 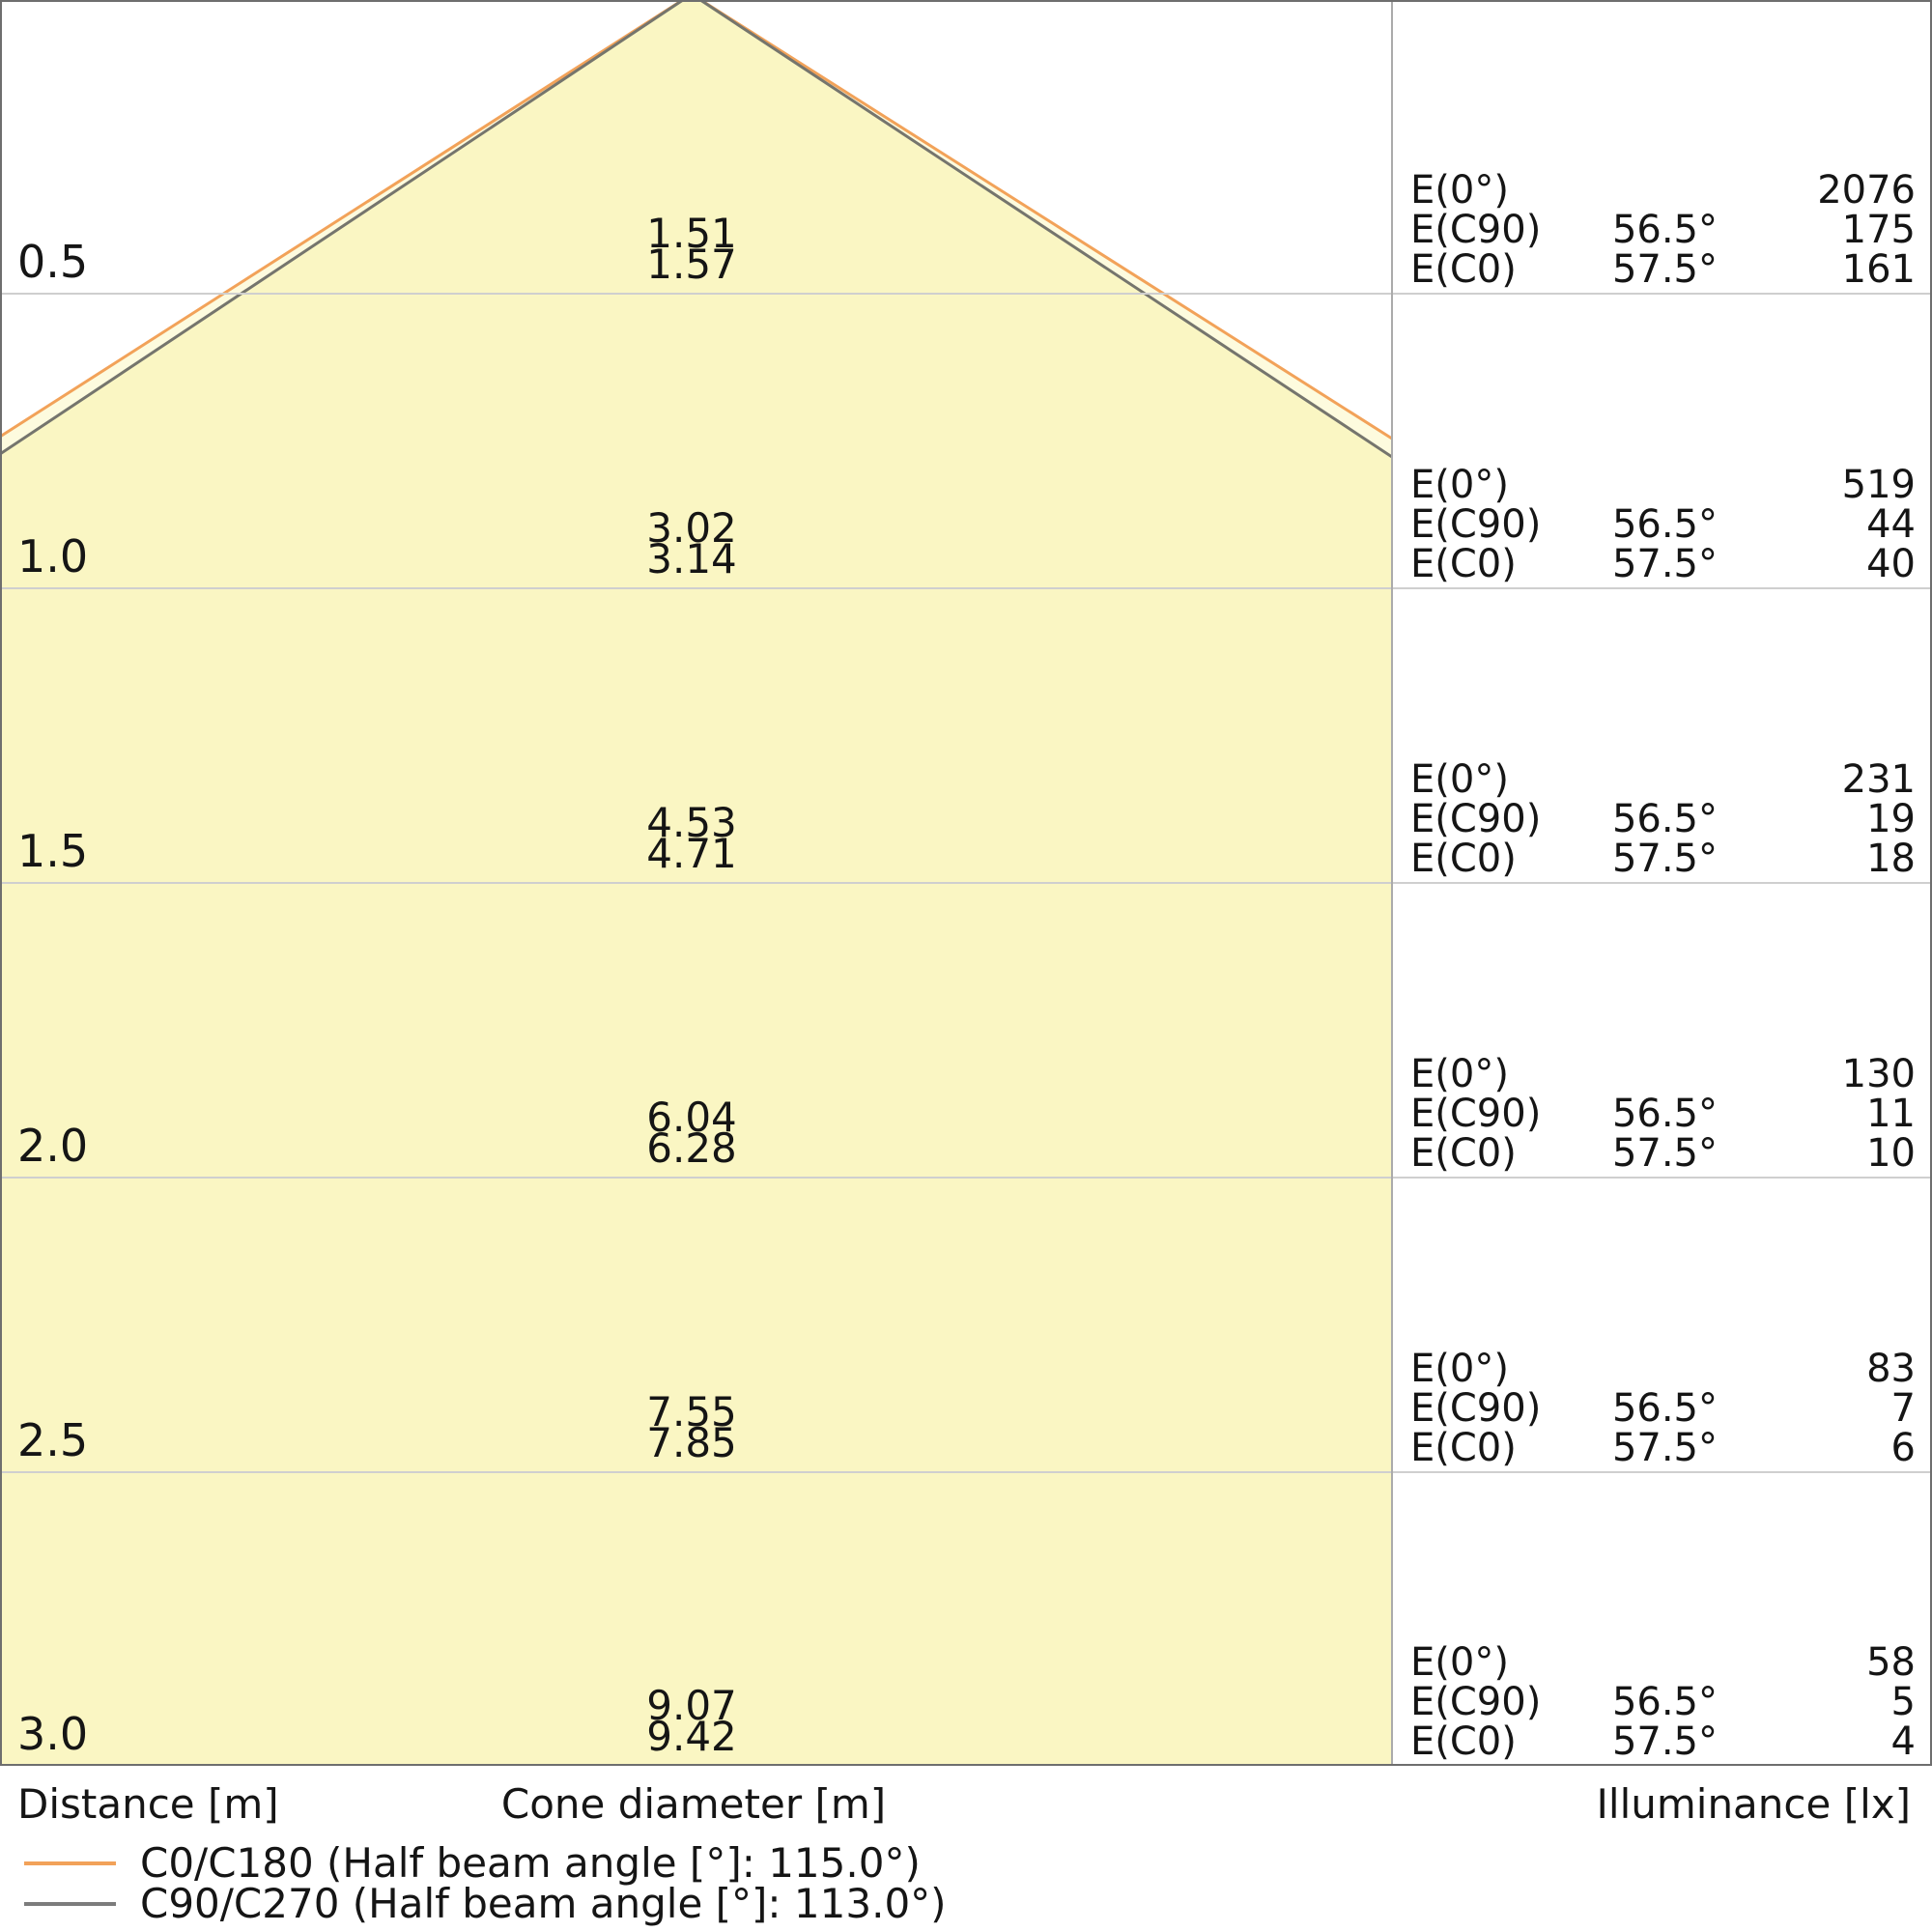 I want to click on cone-diameter-values: 3.02 3.14, so click(x=691, y=543).